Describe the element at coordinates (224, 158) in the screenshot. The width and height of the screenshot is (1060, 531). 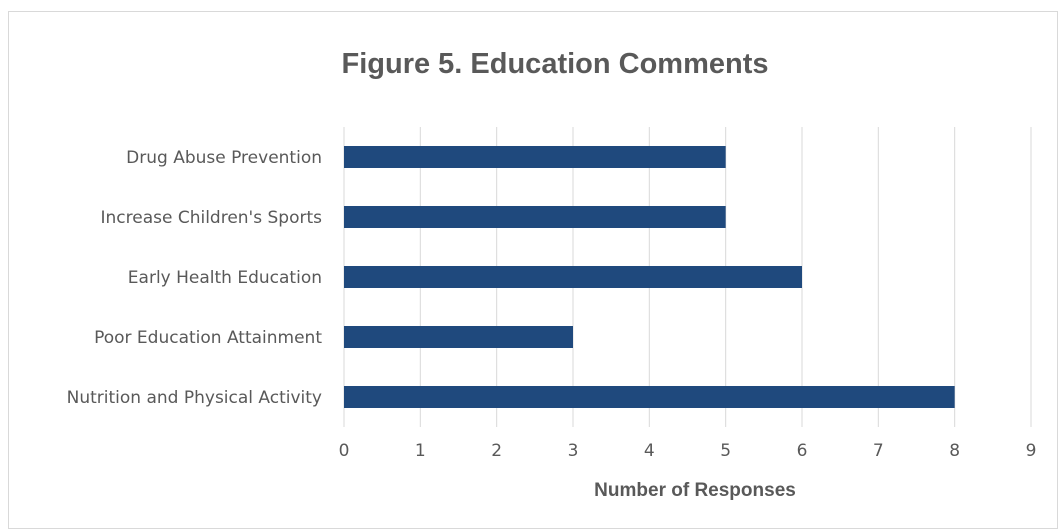
I see `category-label-0: Drug Abuse Prevention` at that location.